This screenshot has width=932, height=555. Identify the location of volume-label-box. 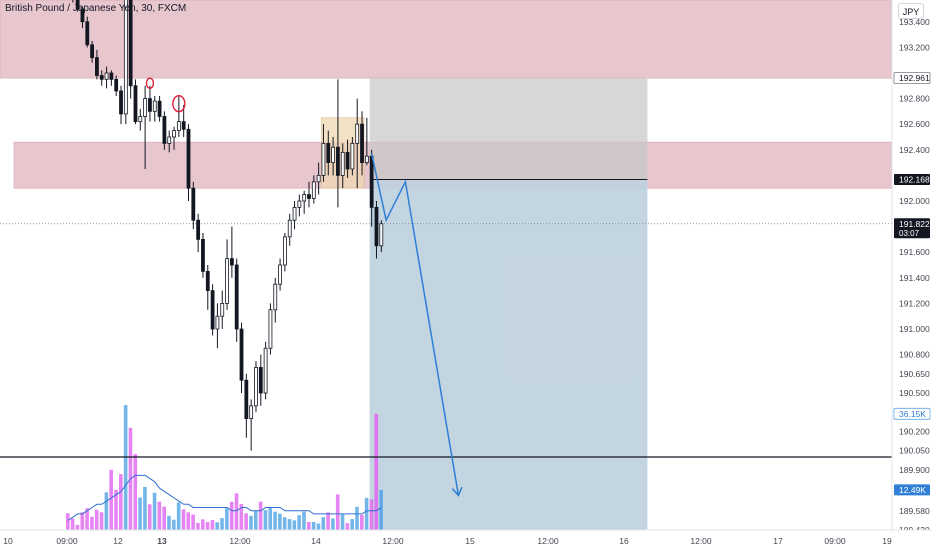
(912, 413).